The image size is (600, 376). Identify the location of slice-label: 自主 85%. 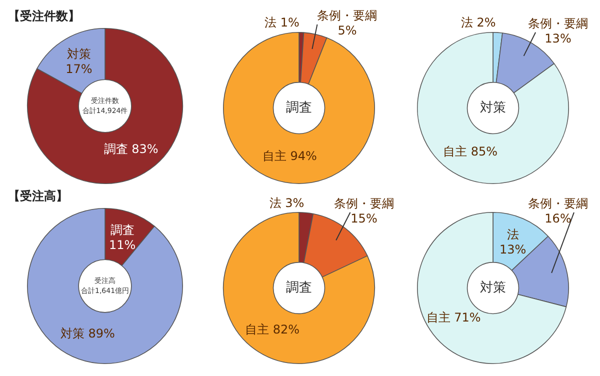
(470, 151).